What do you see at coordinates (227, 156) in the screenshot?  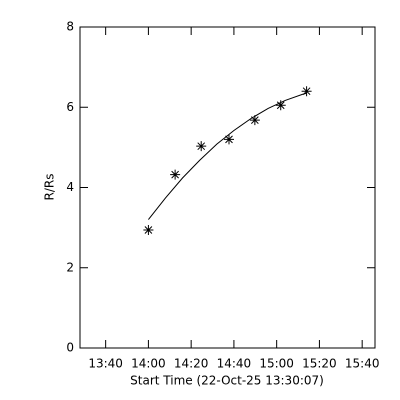 I see `fit-line` at bounding box center [227, 156].